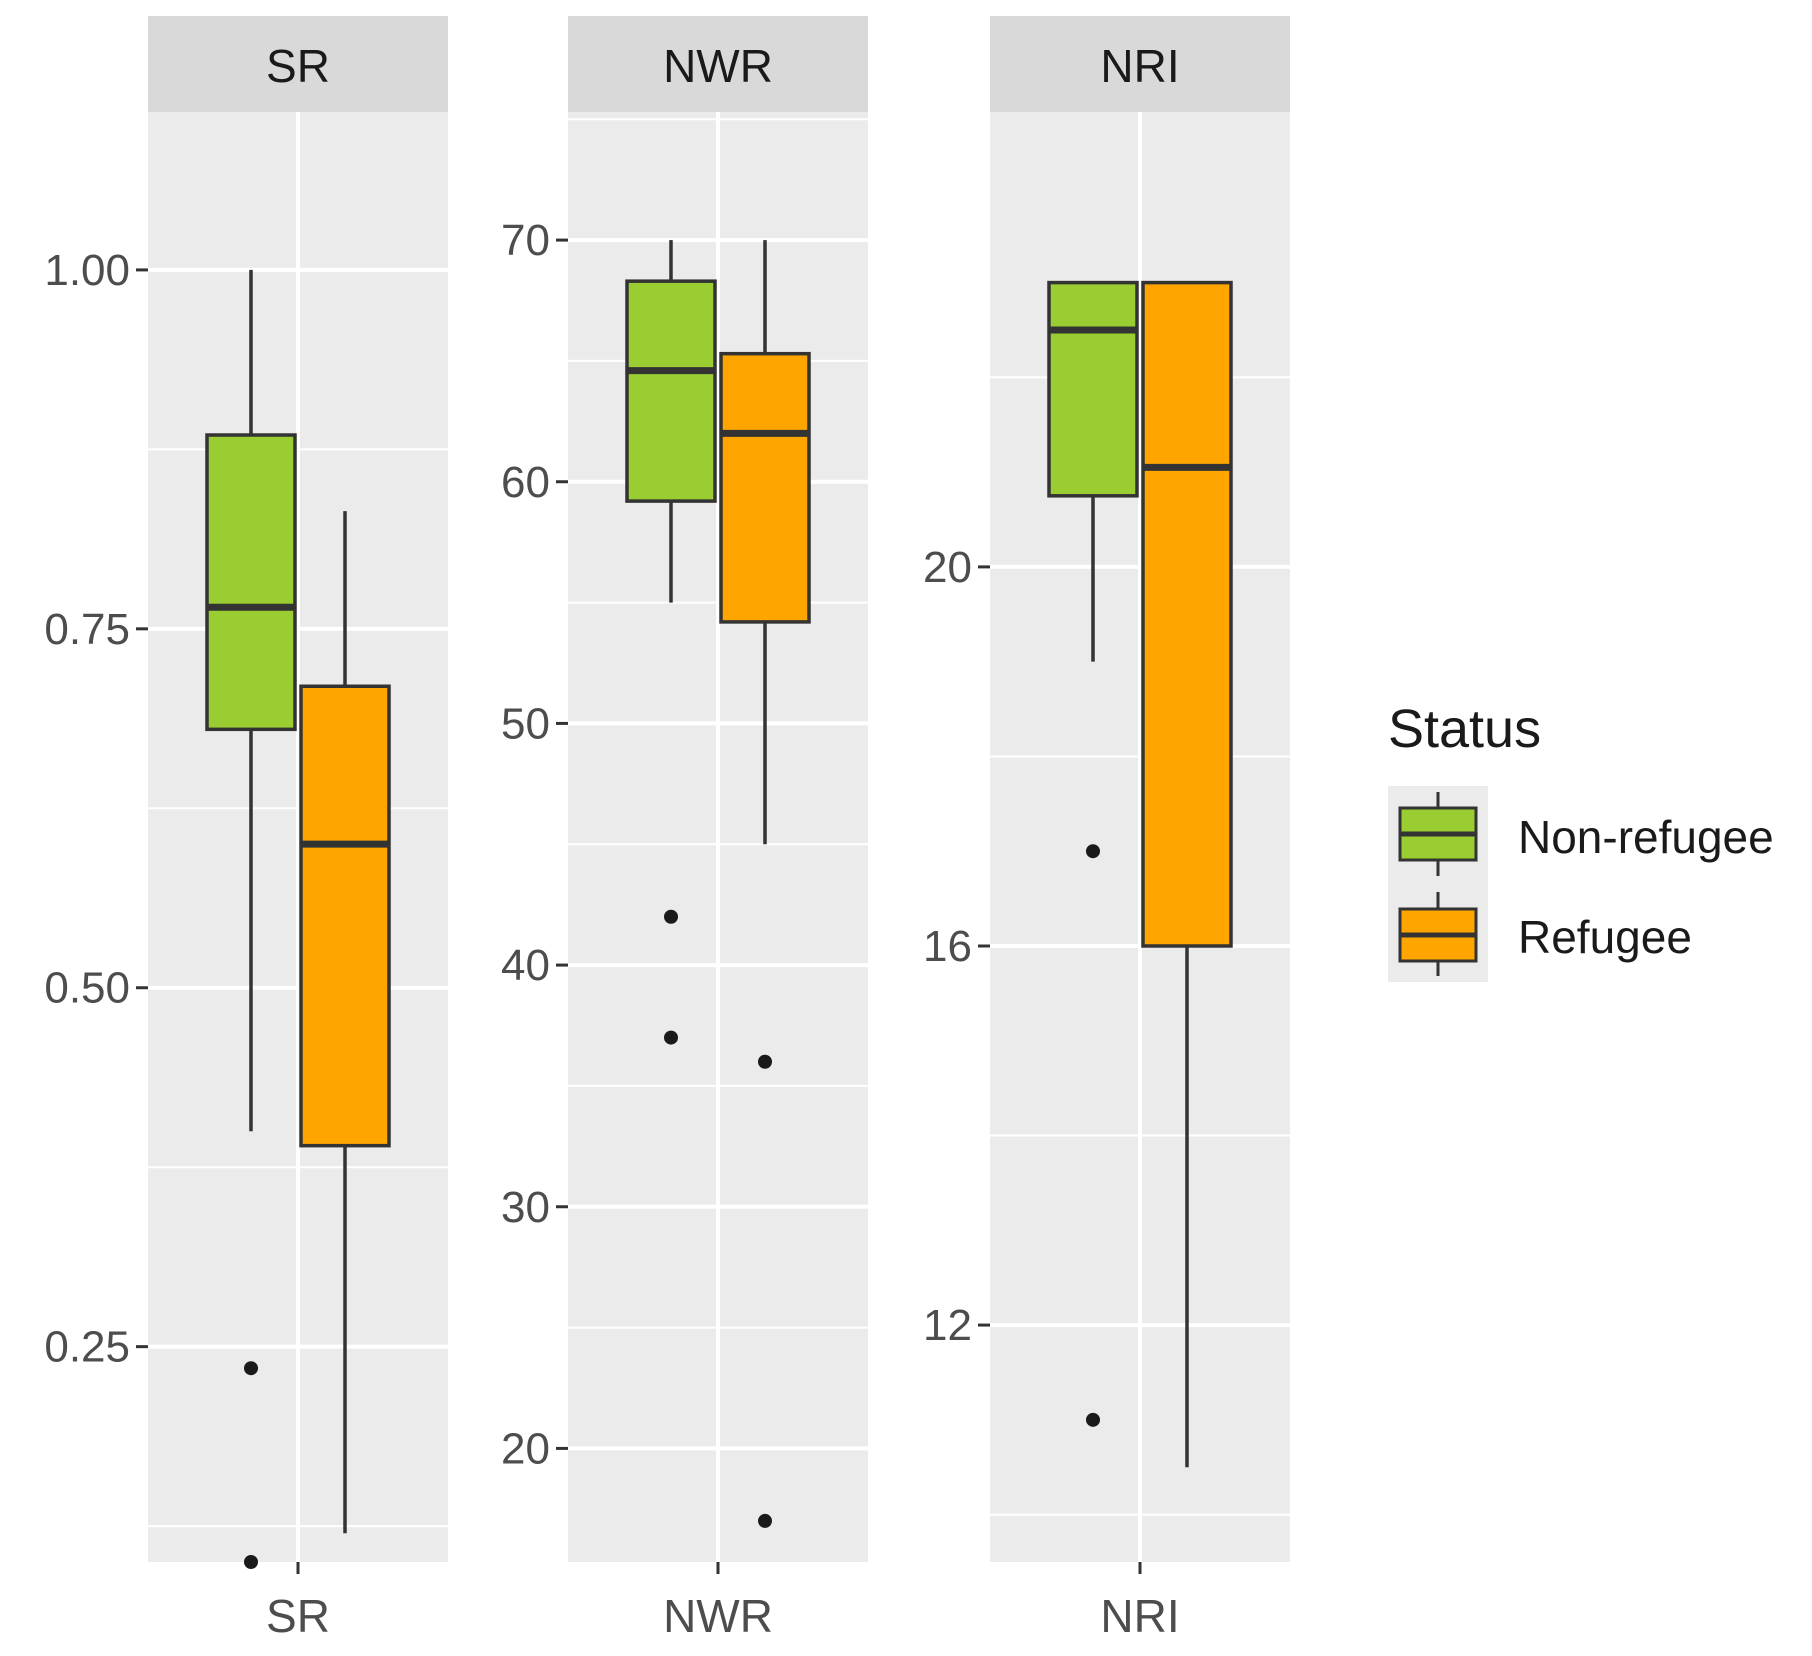 The height and width of the screenshot is (1656, 1812). What do you see at coordinates (525, 723) in the screenshot?
I see `y-tick-label: 50` at bounding box center [525, 723].